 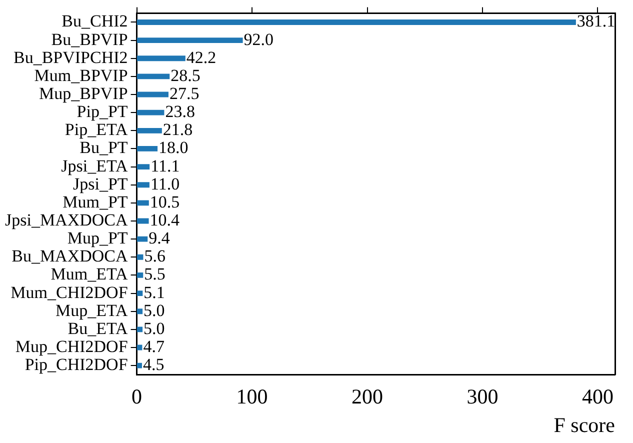 What do you see at coordinates (66, 220) in the screenshot?
I see `y-tick-label: Jpsi_MAXDOCA` at bounding box center [66, 220].